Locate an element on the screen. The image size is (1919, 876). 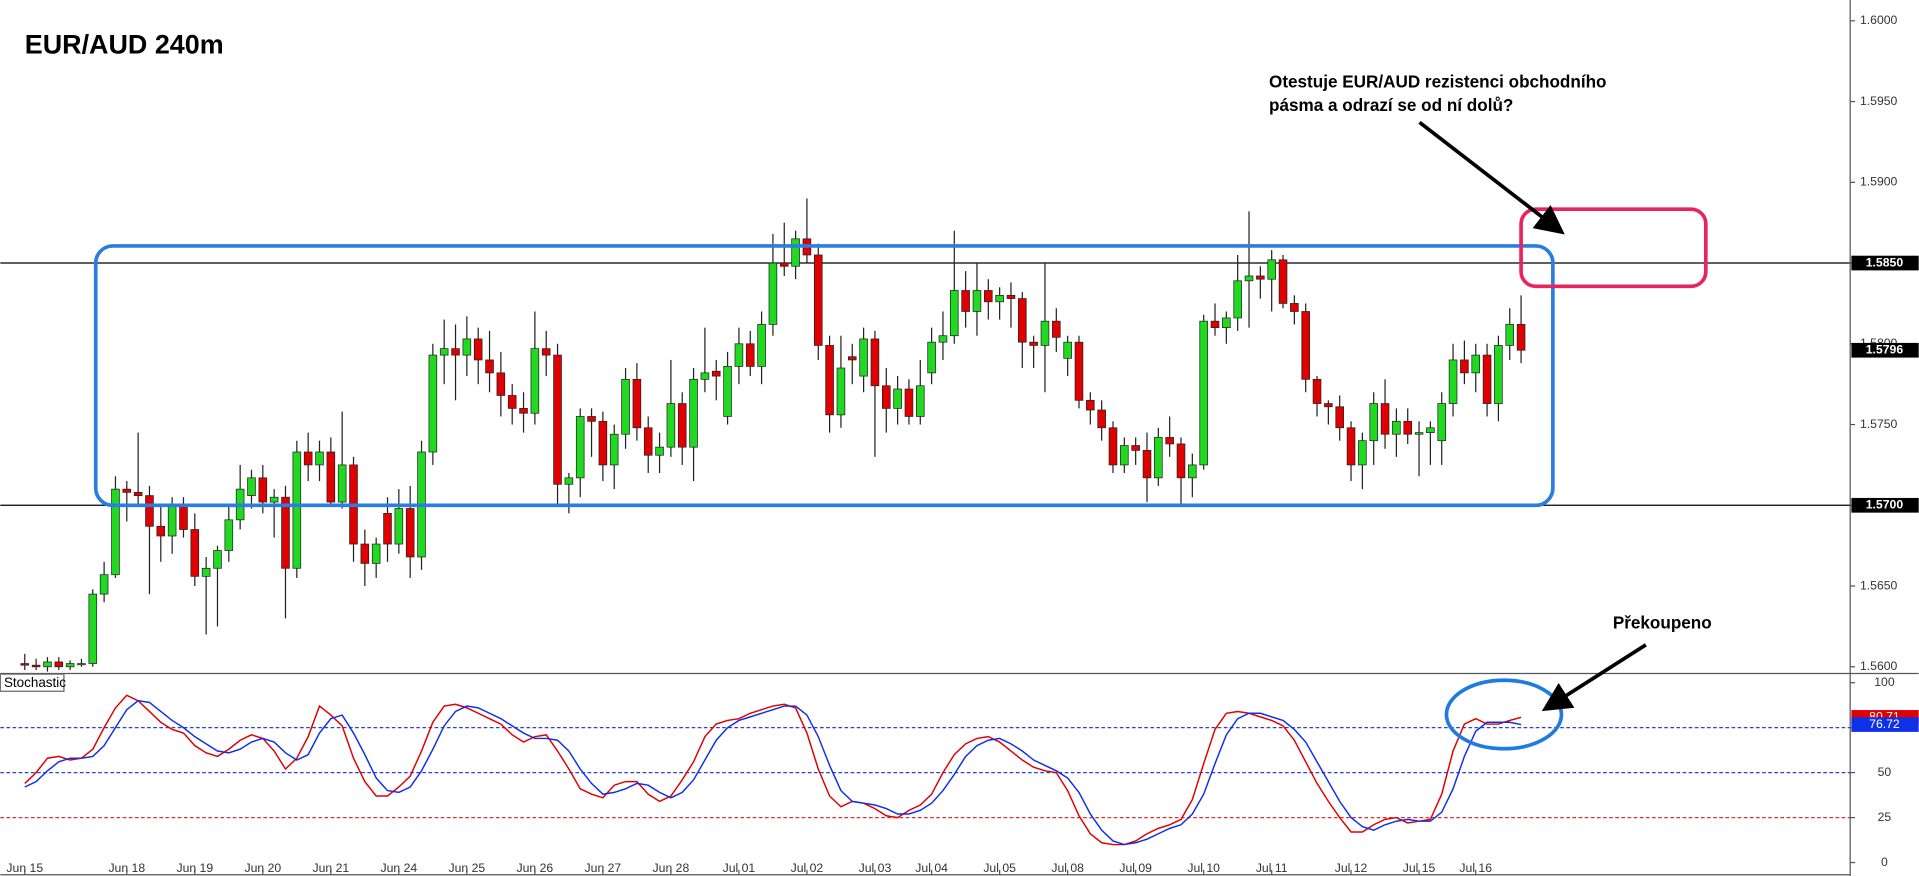
x-tick-label: Jul 10 is located at coordinates (1203, 868).